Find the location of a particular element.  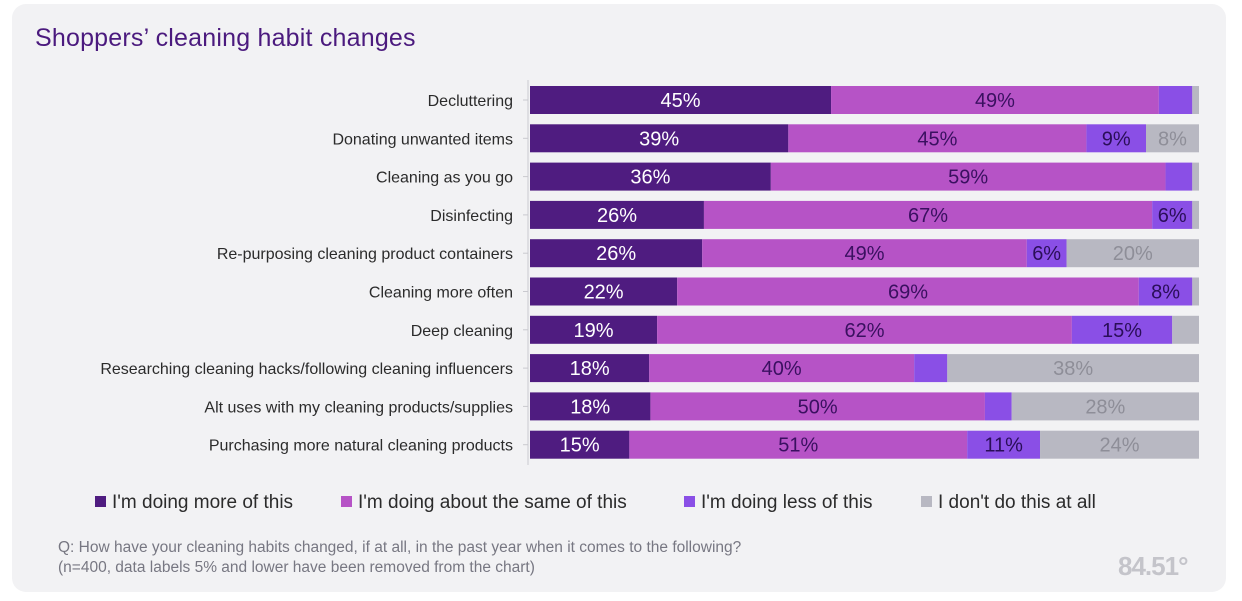

brand-logo: 84.51° is located at coordinates (1153, 566).